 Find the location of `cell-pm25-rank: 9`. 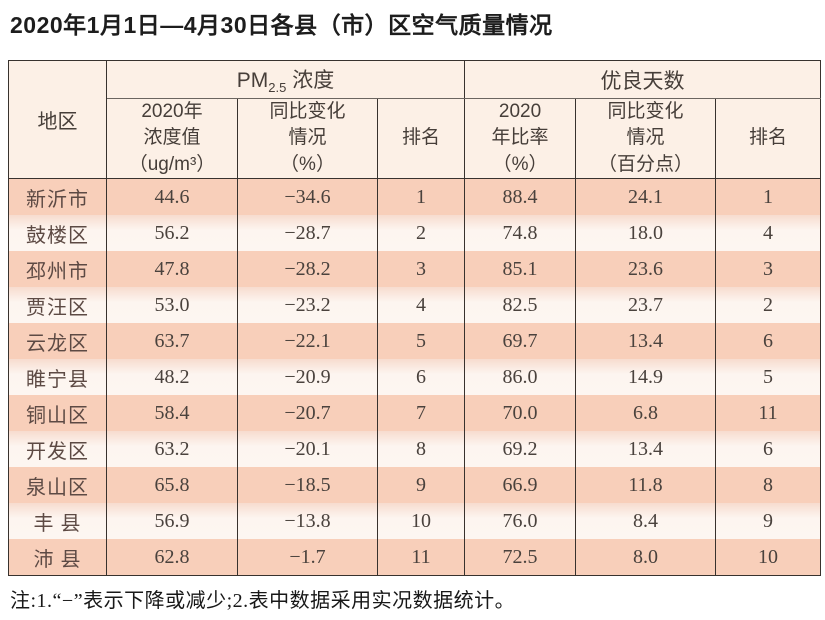

cell-pm25-rank: 9 is located at coordinates (421, 485).